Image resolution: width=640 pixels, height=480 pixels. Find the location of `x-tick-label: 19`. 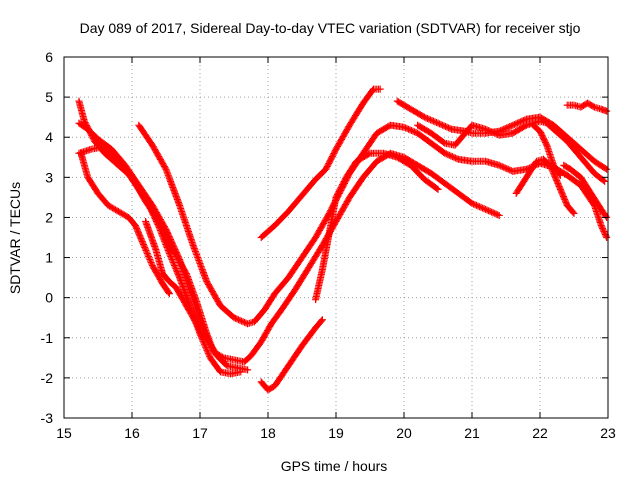

x-tick-label: 19 is located at coordinates (336, 433).